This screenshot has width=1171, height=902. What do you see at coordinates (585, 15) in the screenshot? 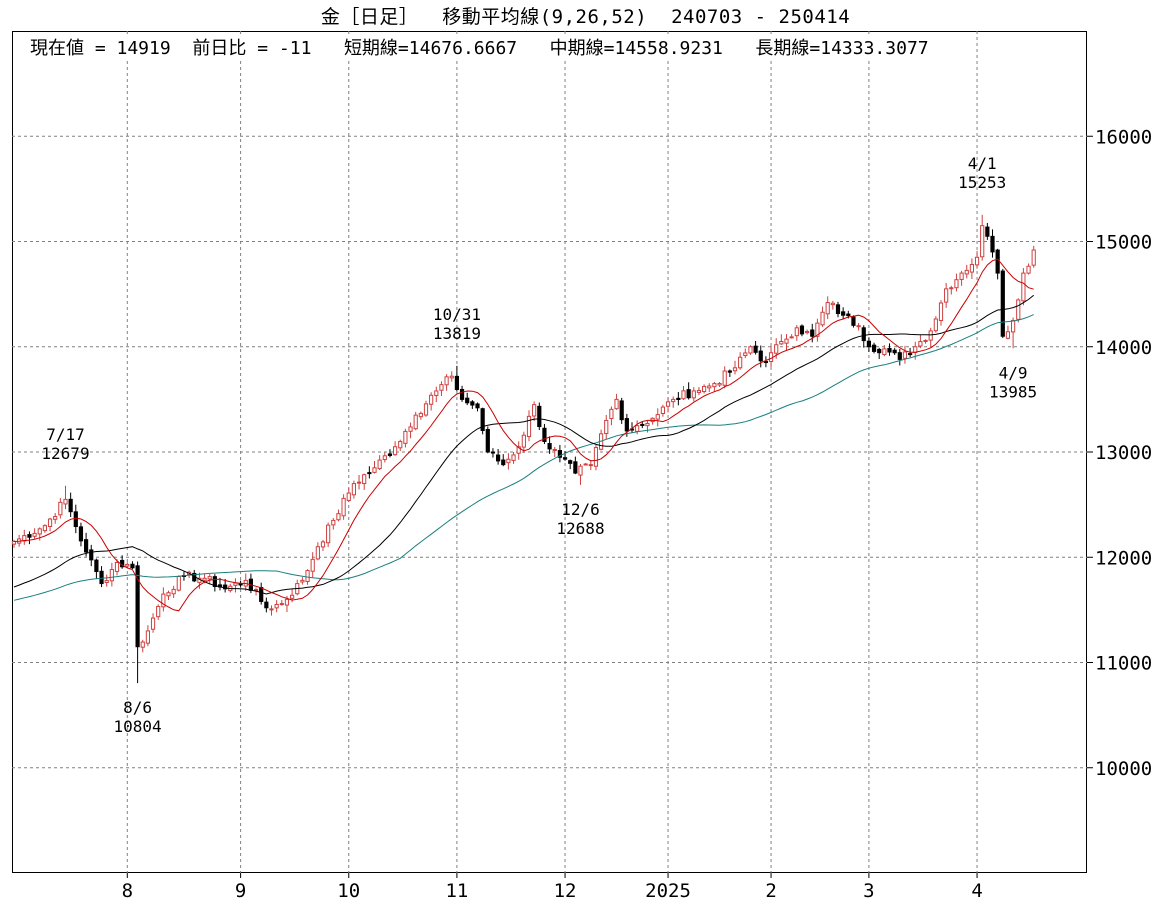
I see `chart-title: 金［日足］ 移動平均線(9,26,52) 240703 - 250414` at bounding box center [585, 15].